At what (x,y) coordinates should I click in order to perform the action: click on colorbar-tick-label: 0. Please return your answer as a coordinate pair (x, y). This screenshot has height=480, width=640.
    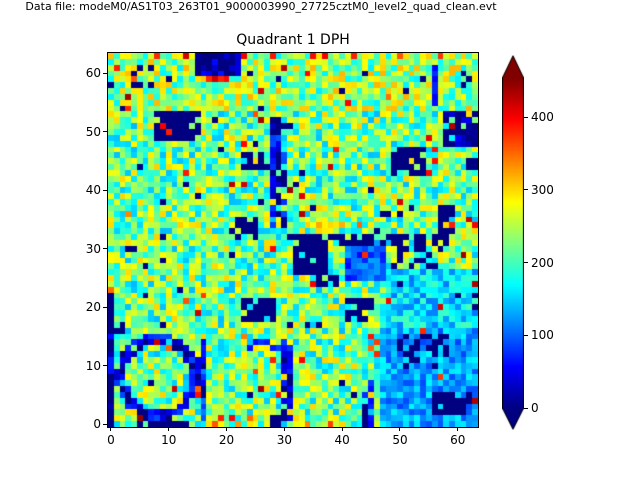
    Looking at the image, I should click on (535, 408).